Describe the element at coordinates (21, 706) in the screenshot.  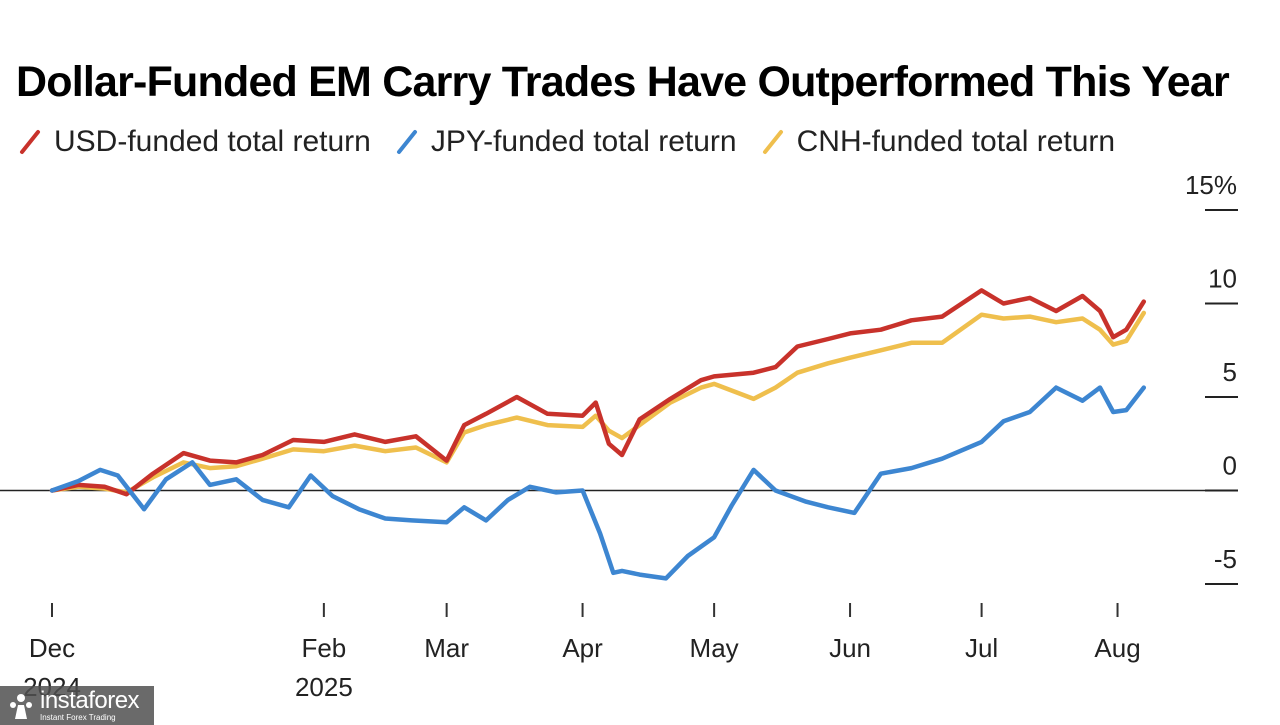
I see `instaforex-logo-icon` at that location.